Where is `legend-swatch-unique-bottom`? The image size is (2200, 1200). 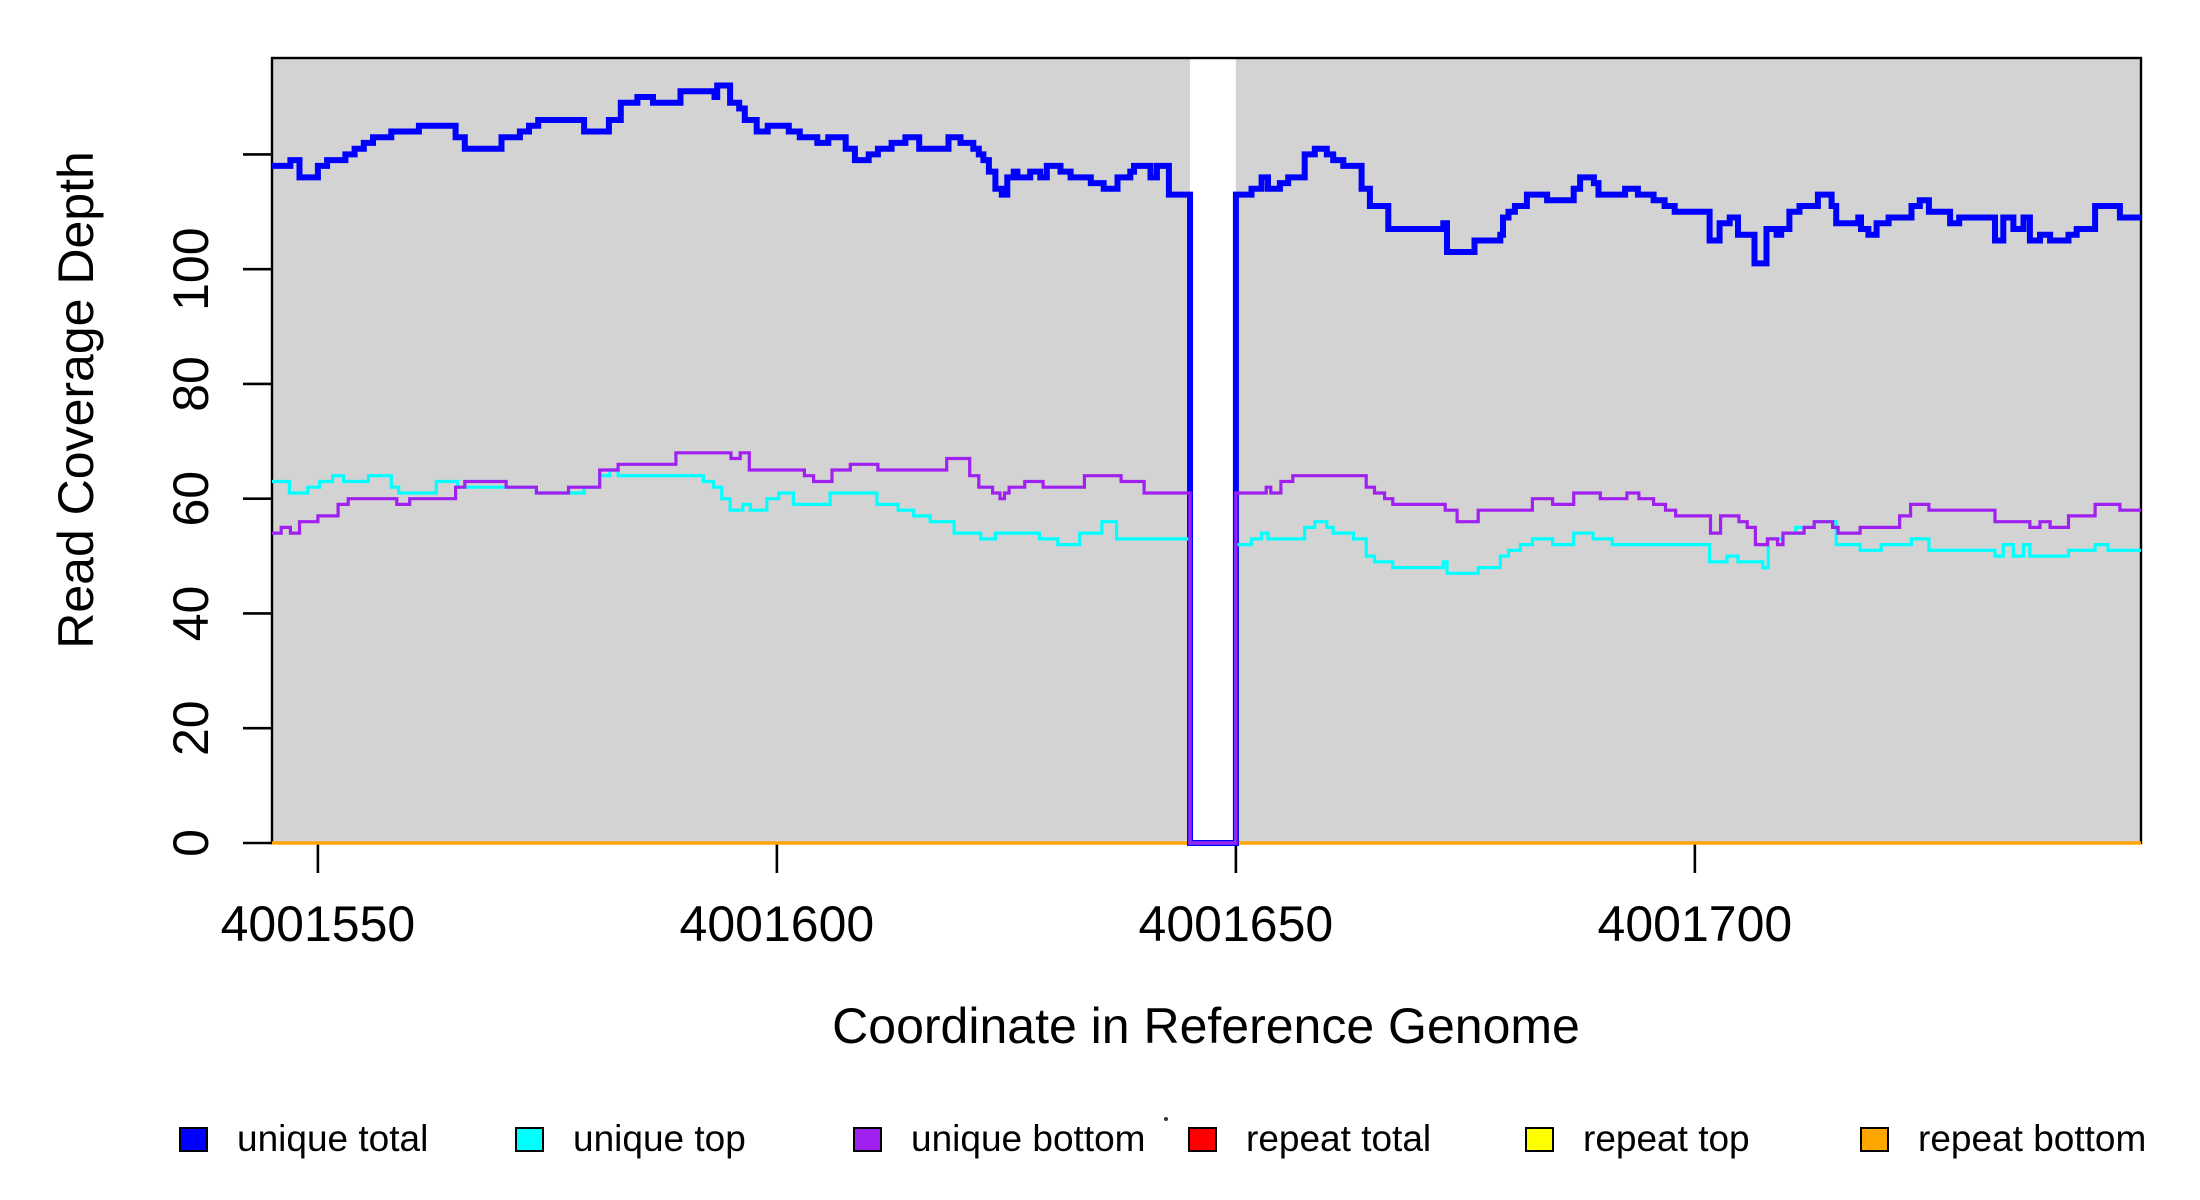 legend-swatch-unique-bottom is located at coordinates (867, 1139).